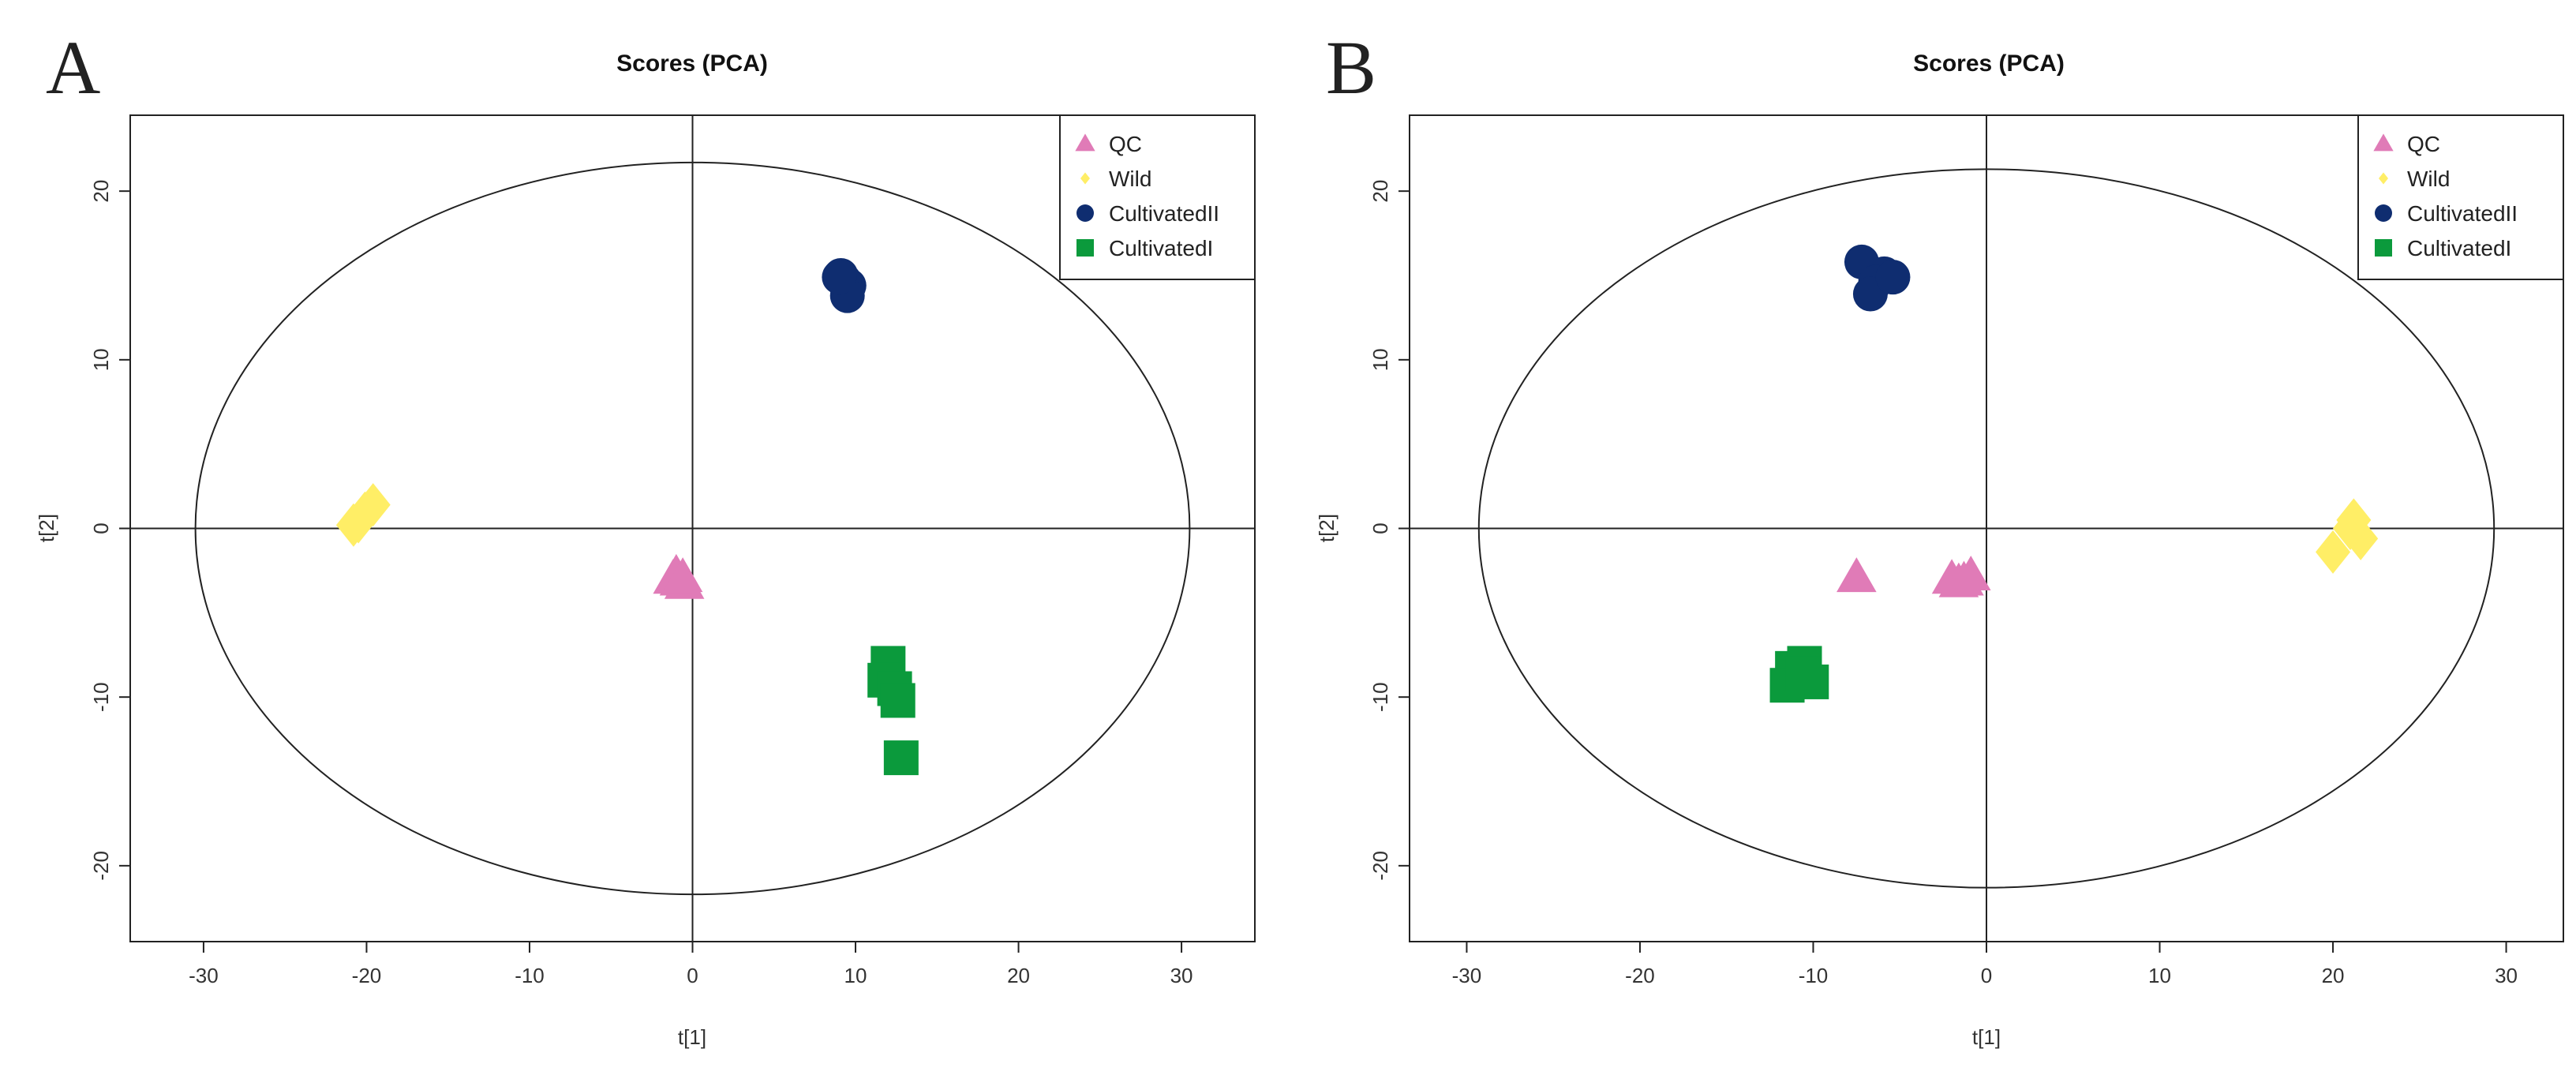  I want to click on panel-b-title: Scores (PCA), so click(1989, 64).